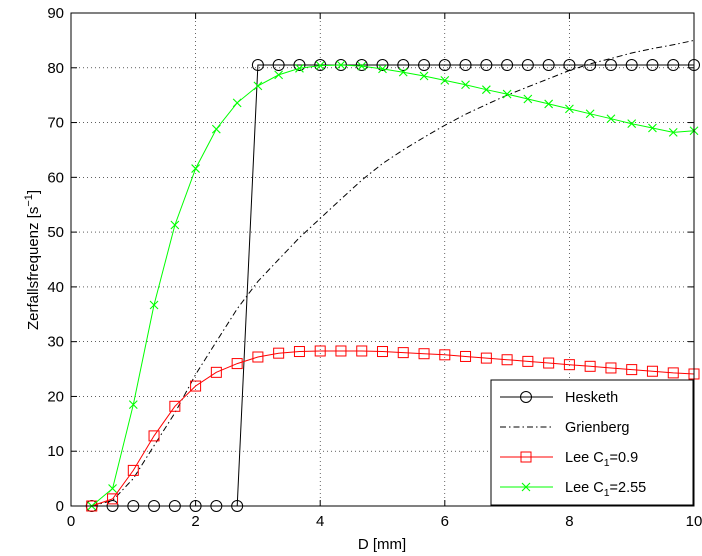 Image resolution: width=702 pixels, height=556 pixels. What do you see at coordinates (382, 544) in the screenshot?
I see `x-axis-label: D [mm]` at bounding box center [382, 544].